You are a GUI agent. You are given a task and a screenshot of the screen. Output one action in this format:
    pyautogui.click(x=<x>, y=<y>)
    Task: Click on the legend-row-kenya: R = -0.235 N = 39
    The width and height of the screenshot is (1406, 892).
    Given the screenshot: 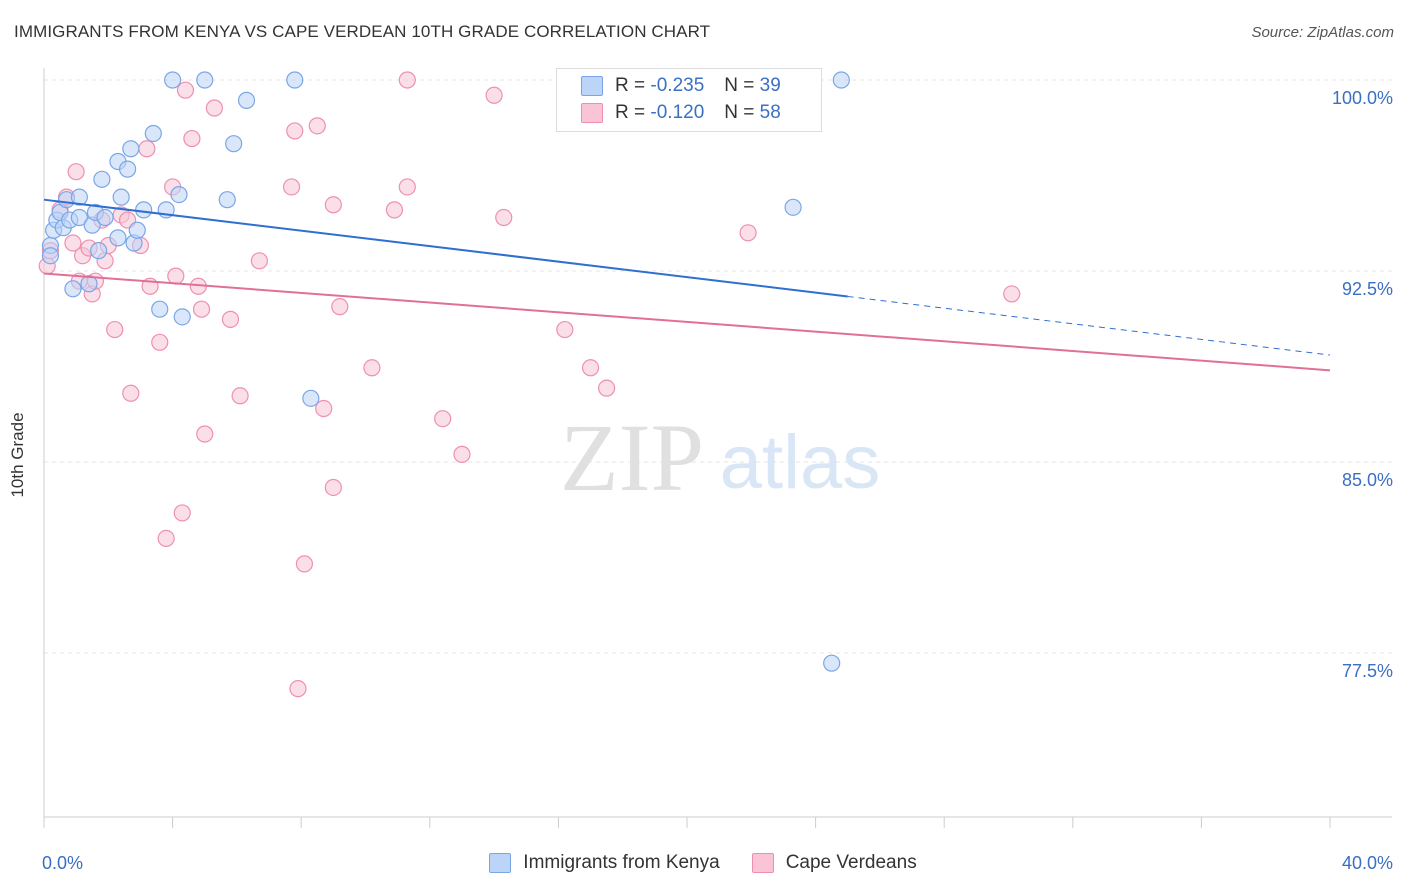 What is the action you would take?
    pyautogui.click(x=681, y=86)
    